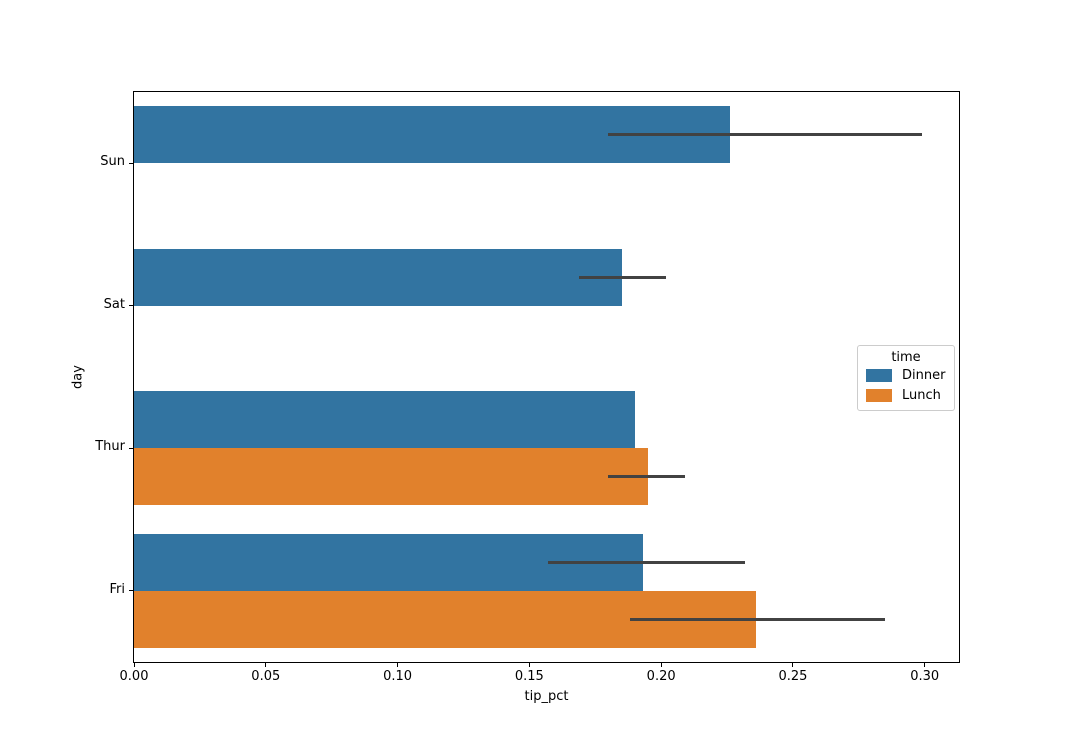  What do you see at coordinates (623, 277) in the screenshot?
I see `error-bar-sat-dinner` at bounding box center [623, 277].